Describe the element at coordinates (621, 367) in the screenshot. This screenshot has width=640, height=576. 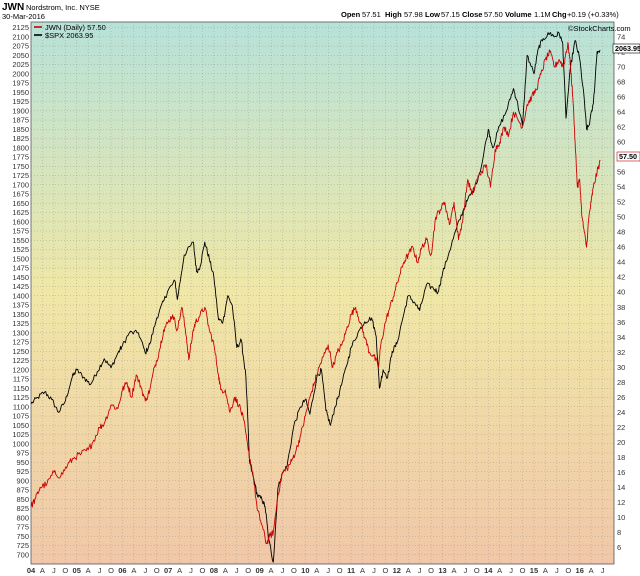
I see `right-tick-label: 30` at that location.